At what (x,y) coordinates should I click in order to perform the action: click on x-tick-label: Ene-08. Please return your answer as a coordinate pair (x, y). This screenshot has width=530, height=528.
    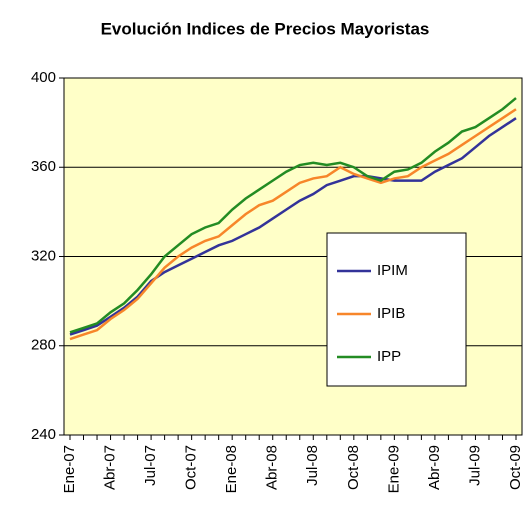
    Looking at the image, I should click on (231, 469).